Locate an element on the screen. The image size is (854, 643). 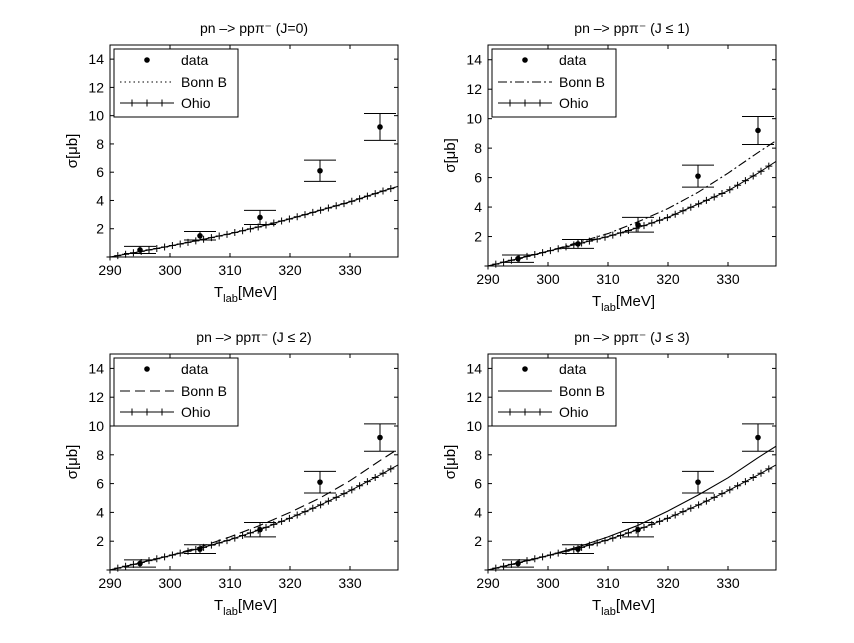
legend-data-symbol is located at coordinates (525, 369).